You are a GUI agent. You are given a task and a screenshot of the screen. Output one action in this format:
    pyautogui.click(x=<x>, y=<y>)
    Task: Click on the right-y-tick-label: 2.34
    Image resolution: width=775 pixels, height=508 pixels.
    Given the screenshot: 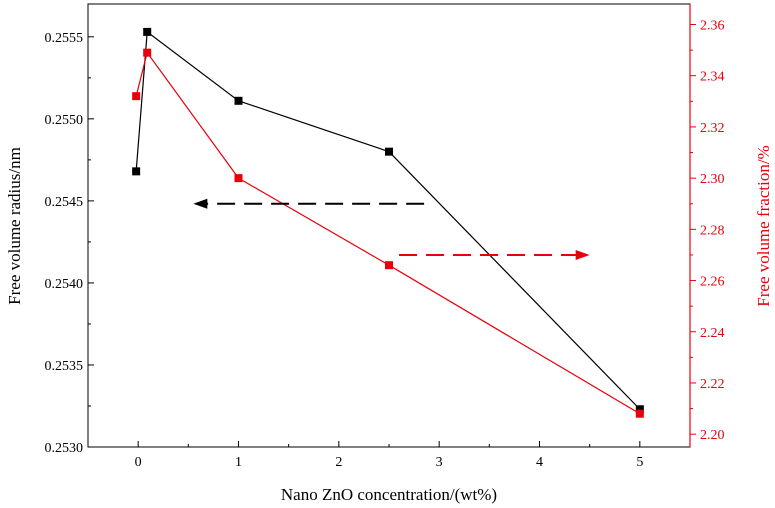 What is the action you would take?
    pyautogui.click(x=712, y=77)
    